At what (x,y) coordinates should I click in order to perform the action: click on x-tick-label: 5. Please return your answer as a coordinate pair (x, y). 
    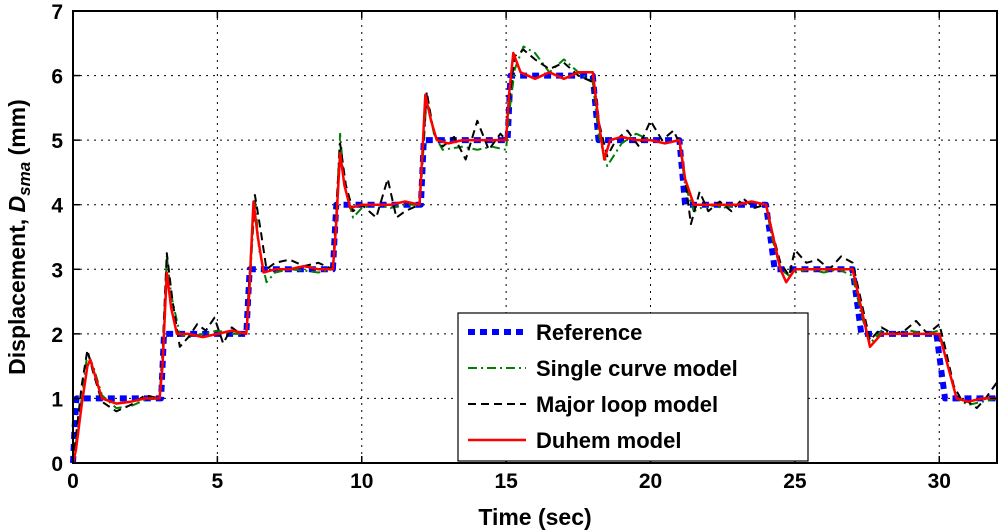
    Looking at the image, I should click on (218, 481).